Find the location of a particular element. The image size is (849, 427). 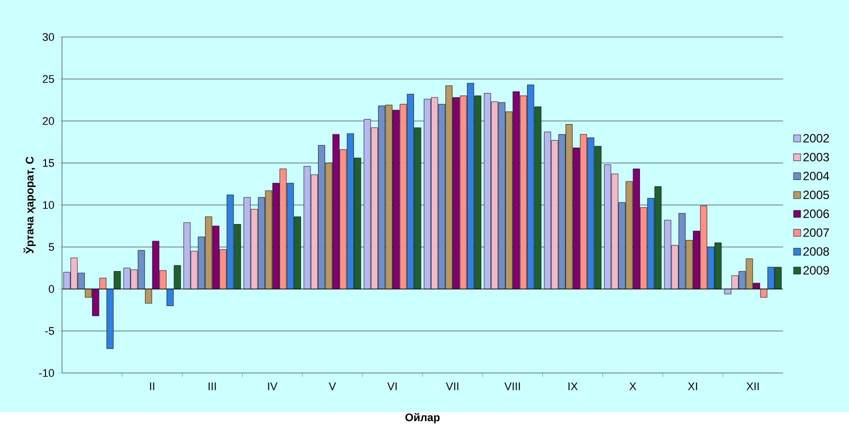

legend-label: 2002 is located at coordinates (816, 138).